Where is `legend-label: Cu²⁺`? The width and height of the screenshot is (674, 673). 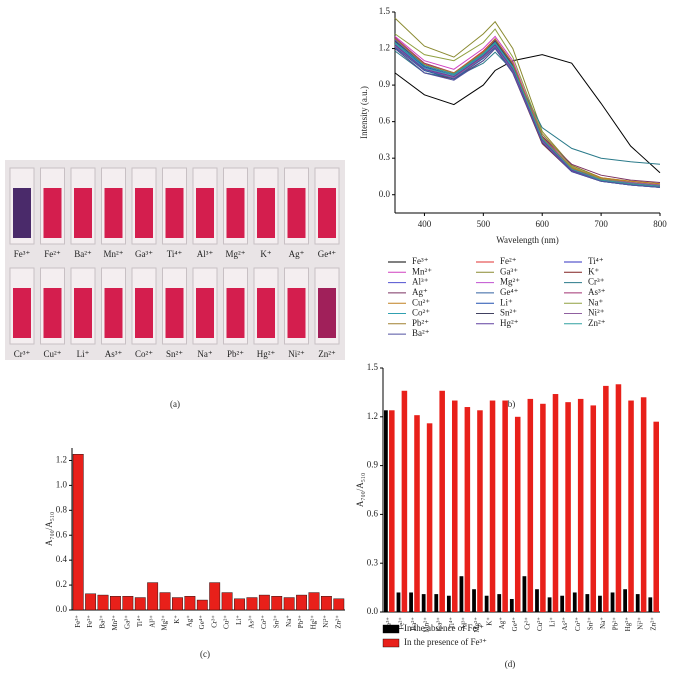 legend-label: Cu²⁺ is located at coordinates (421, 302).